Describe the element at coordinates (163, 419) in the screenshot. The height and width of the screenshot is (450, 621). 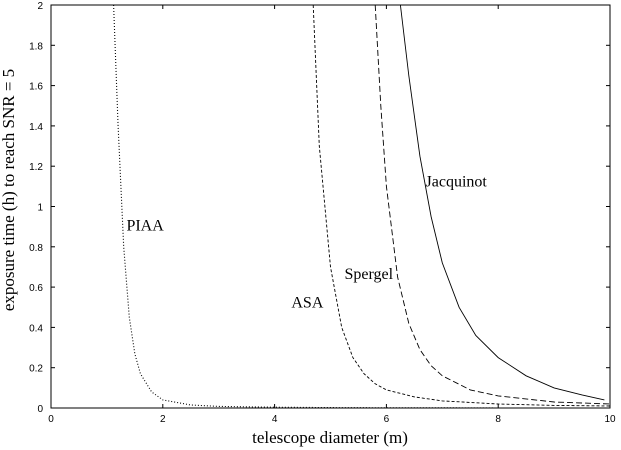
I see `x-tick-label: 2` at that location.